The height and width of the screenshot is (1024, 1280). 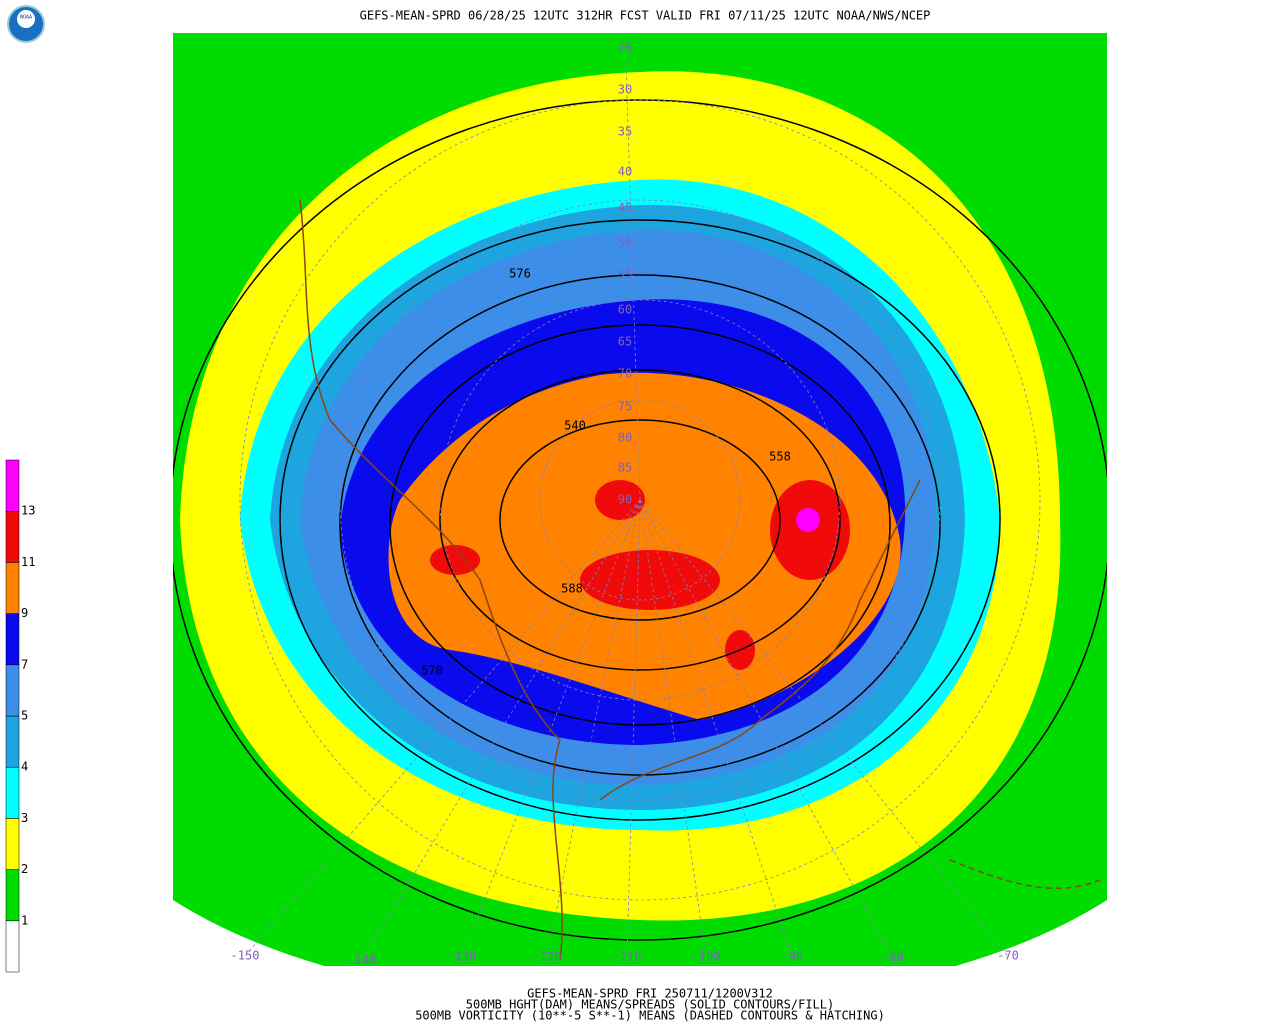 I want to click on contour-label: 570, so click(x=432, y=671).